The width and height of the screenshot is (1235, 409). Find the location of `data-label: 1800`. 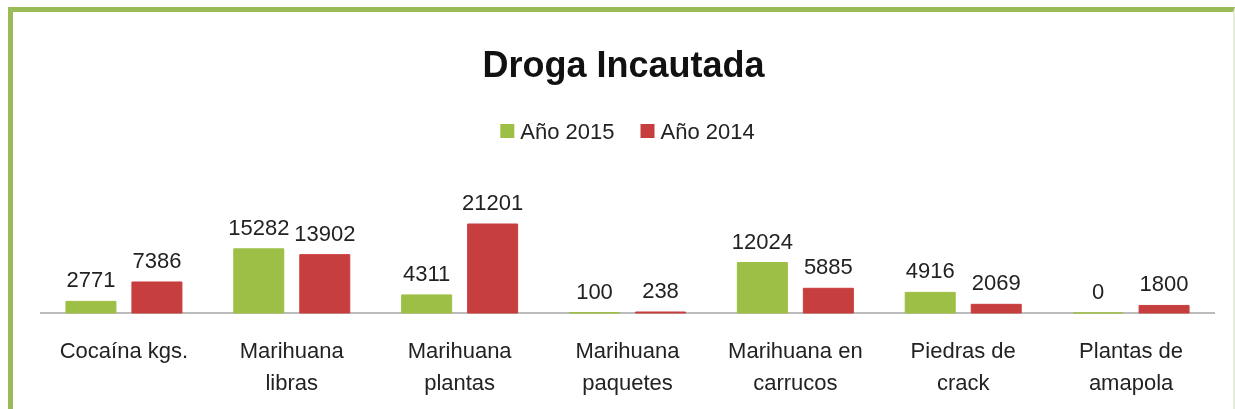

data-label: 1800 is located at coordinates (1164, 284).